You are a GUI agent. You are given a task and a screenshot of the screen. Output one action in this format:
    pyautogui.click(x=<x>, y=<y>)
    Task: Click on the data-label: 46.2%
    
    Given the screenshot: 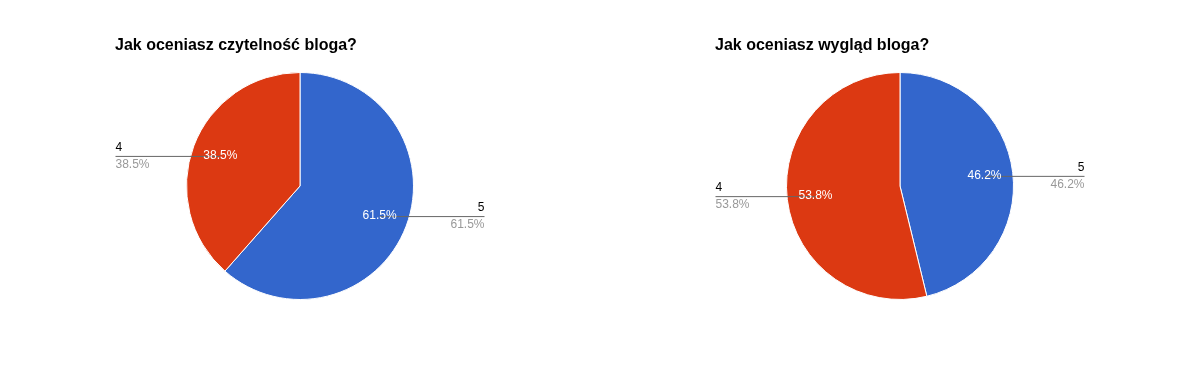 What is the action you would take?
    pyautogui.click(x=984, y=175)
    